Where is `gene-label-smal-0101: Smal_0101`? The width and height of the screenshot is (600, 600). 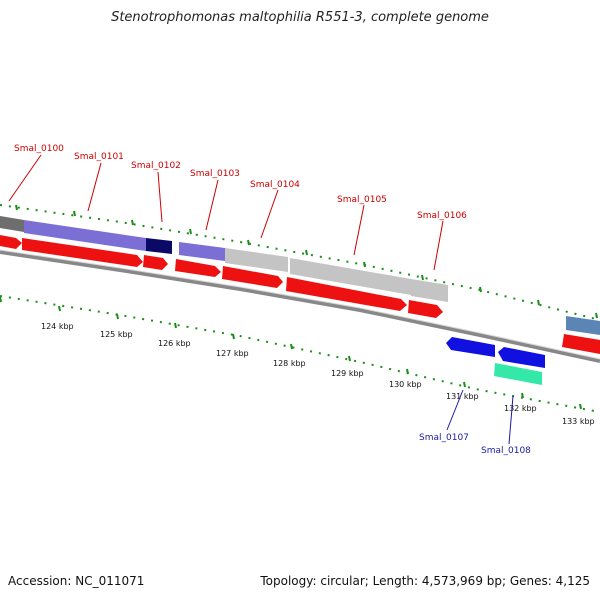
gene-label-smal-0101: Smal_0101 is located at coordinates (99, 157).